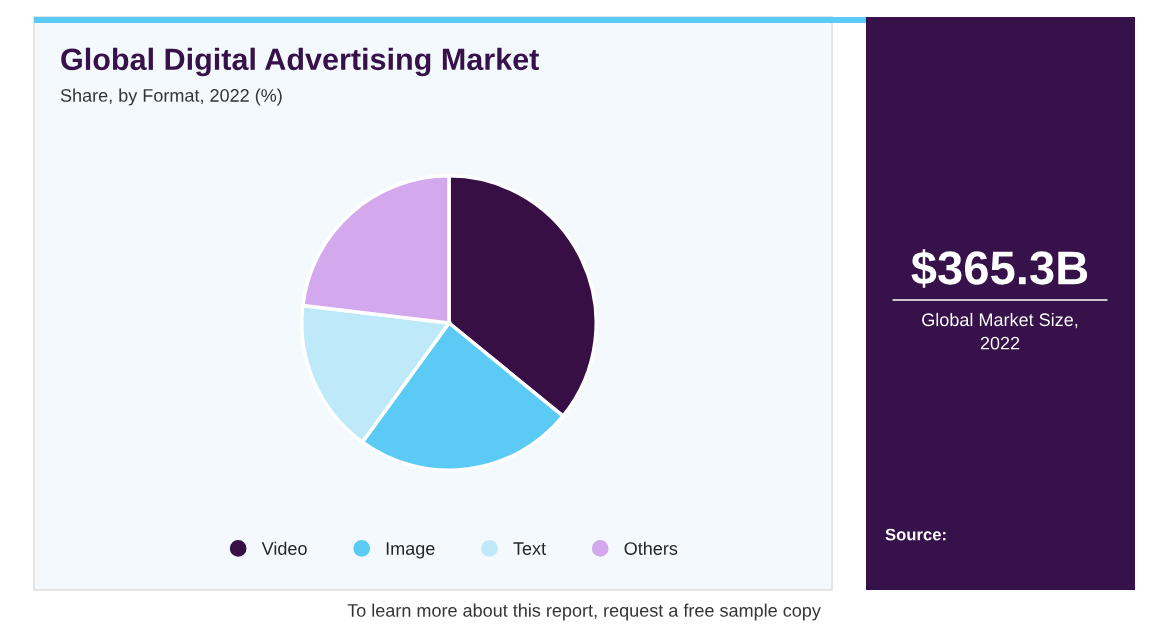 The width and height of the screenshot is (1171, 624). What do you see at coordinates (171, 97) in the screenshot?
I see `chart-subtitle: Share, by Format, 2022 (%)` at bounding box center [171, 97].